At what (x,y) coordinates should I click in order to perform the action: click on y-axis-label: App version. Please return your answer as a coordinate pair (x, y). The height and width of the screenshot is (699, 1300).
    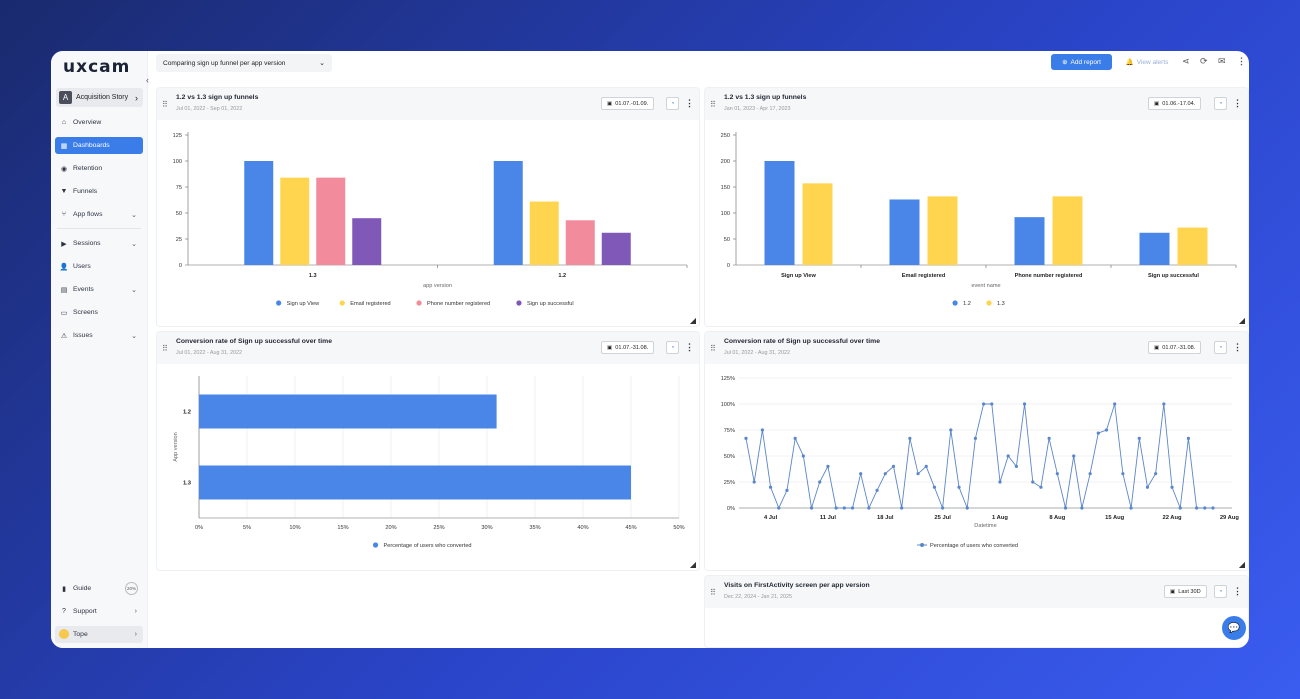
    Looking at the image, I should click on (176, 447).